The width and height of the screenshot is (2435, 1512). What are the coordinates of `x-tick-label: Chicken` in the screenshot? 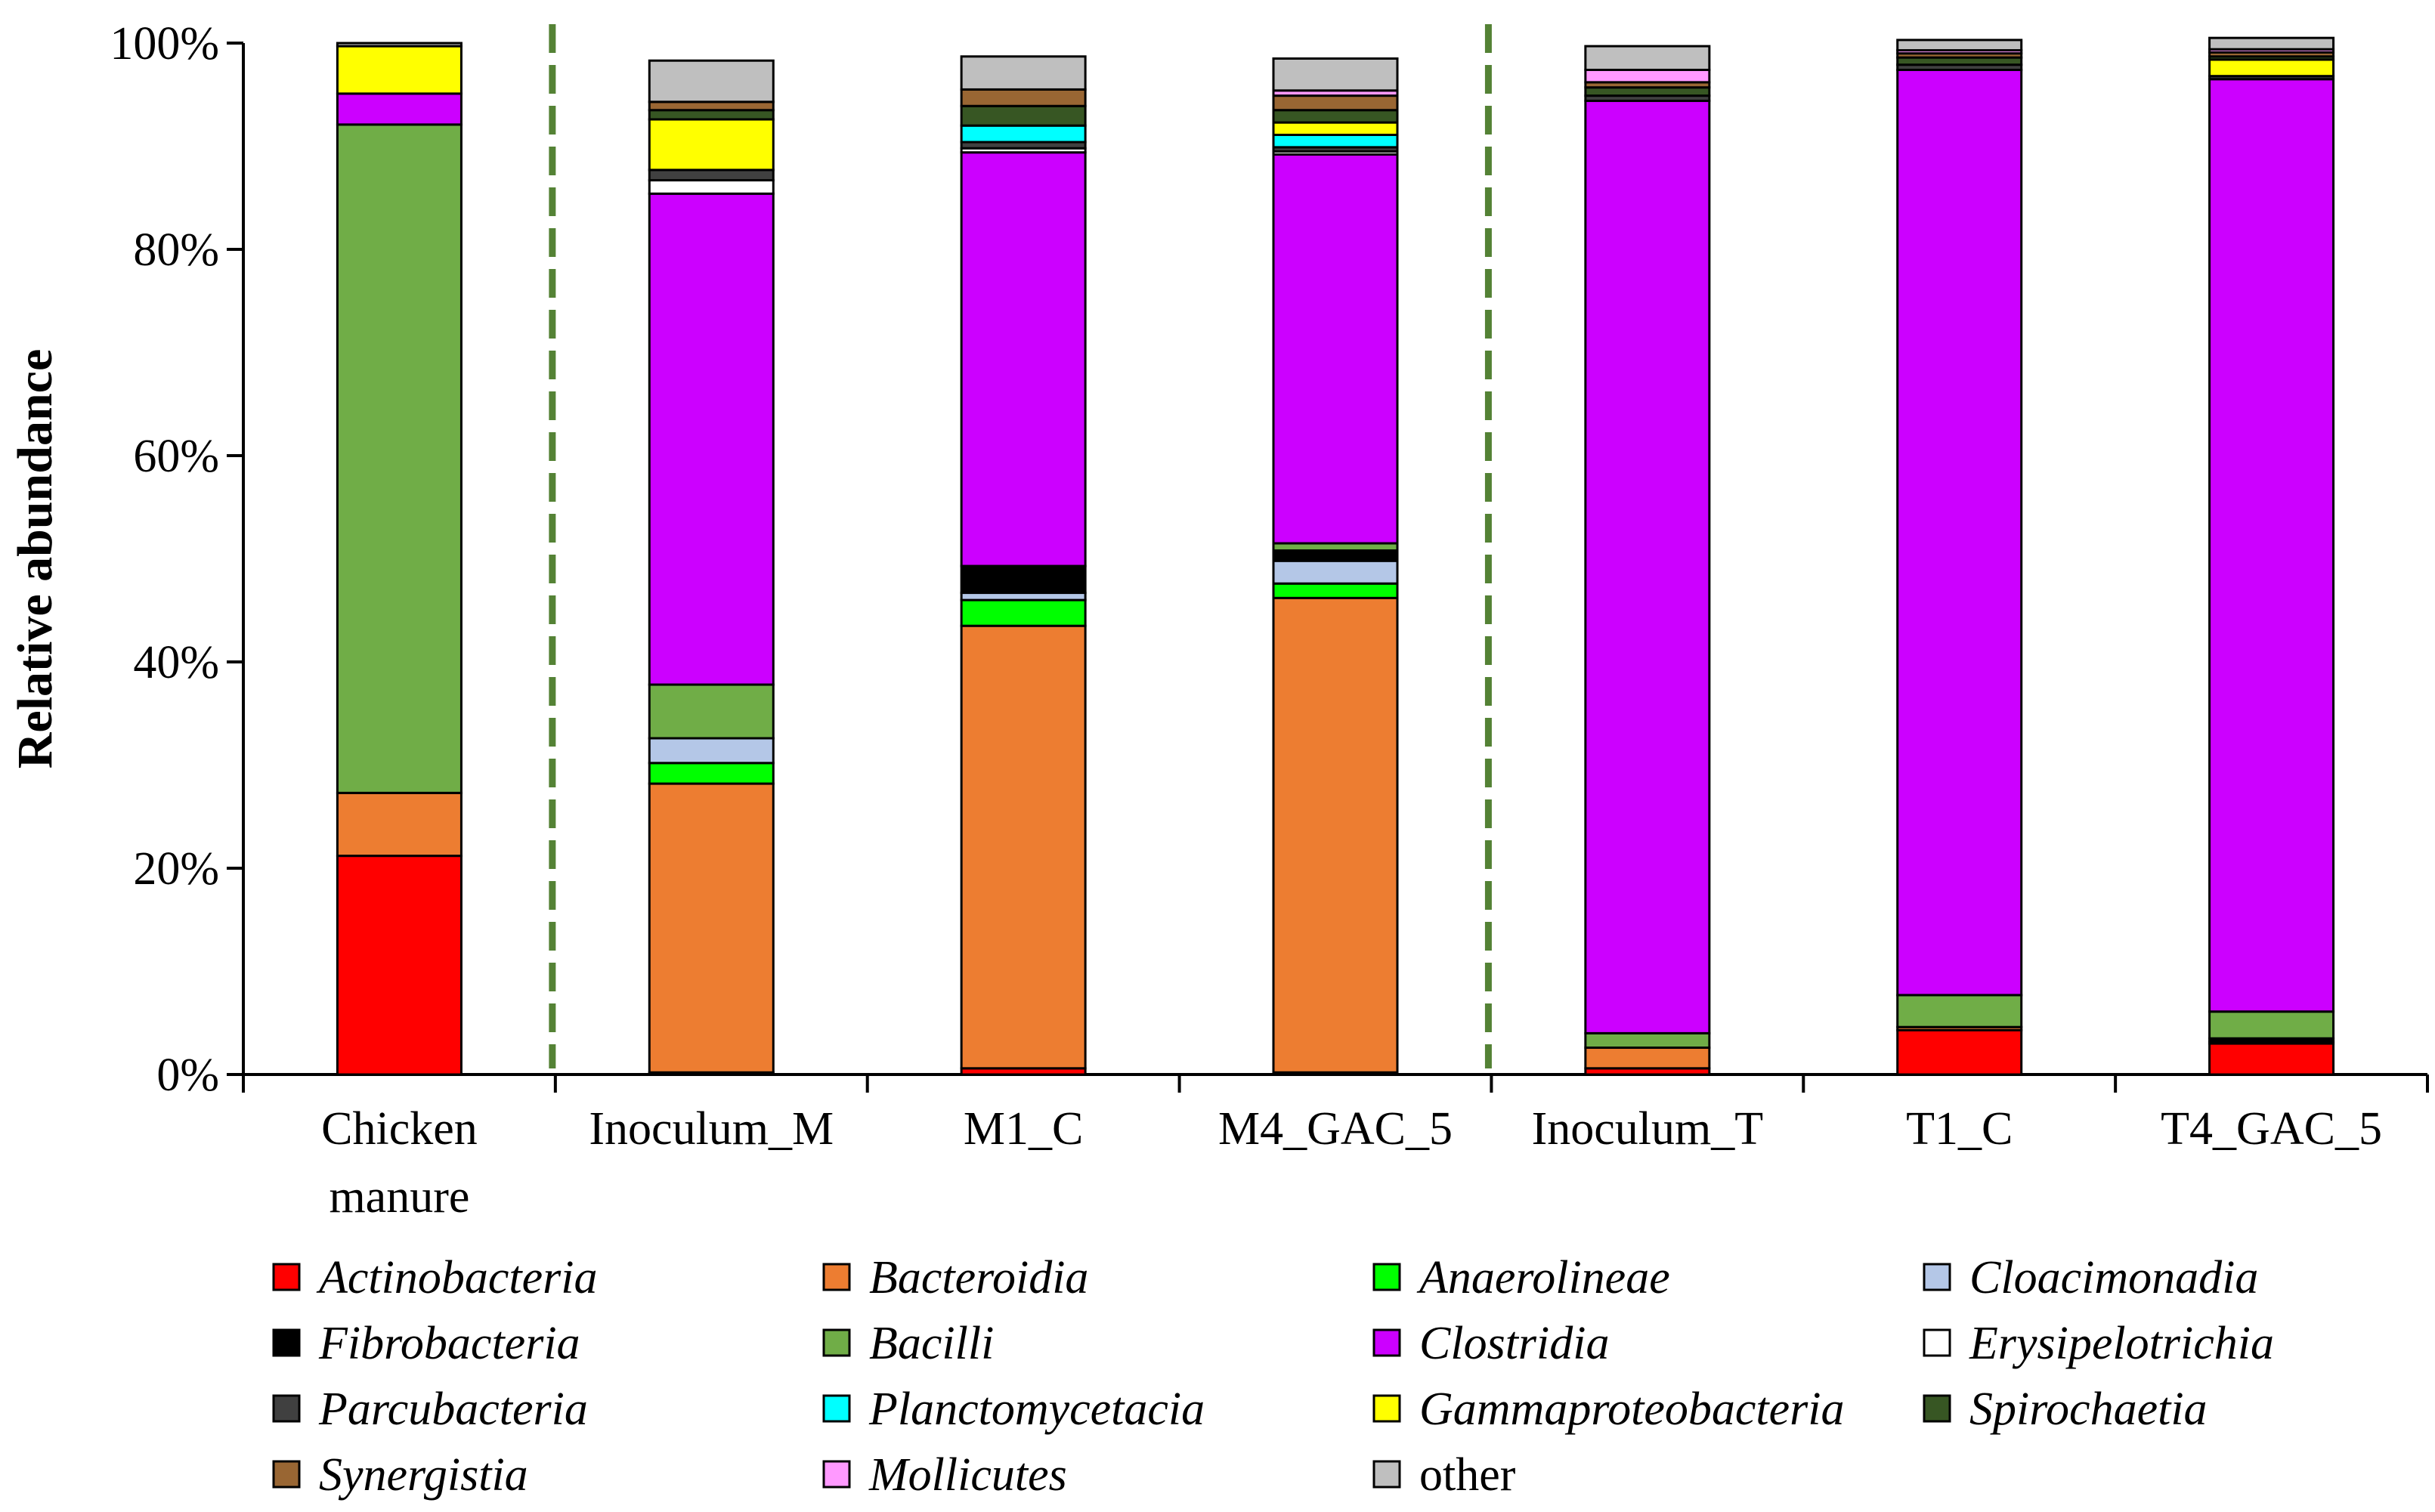 It's located at (399, 1129).